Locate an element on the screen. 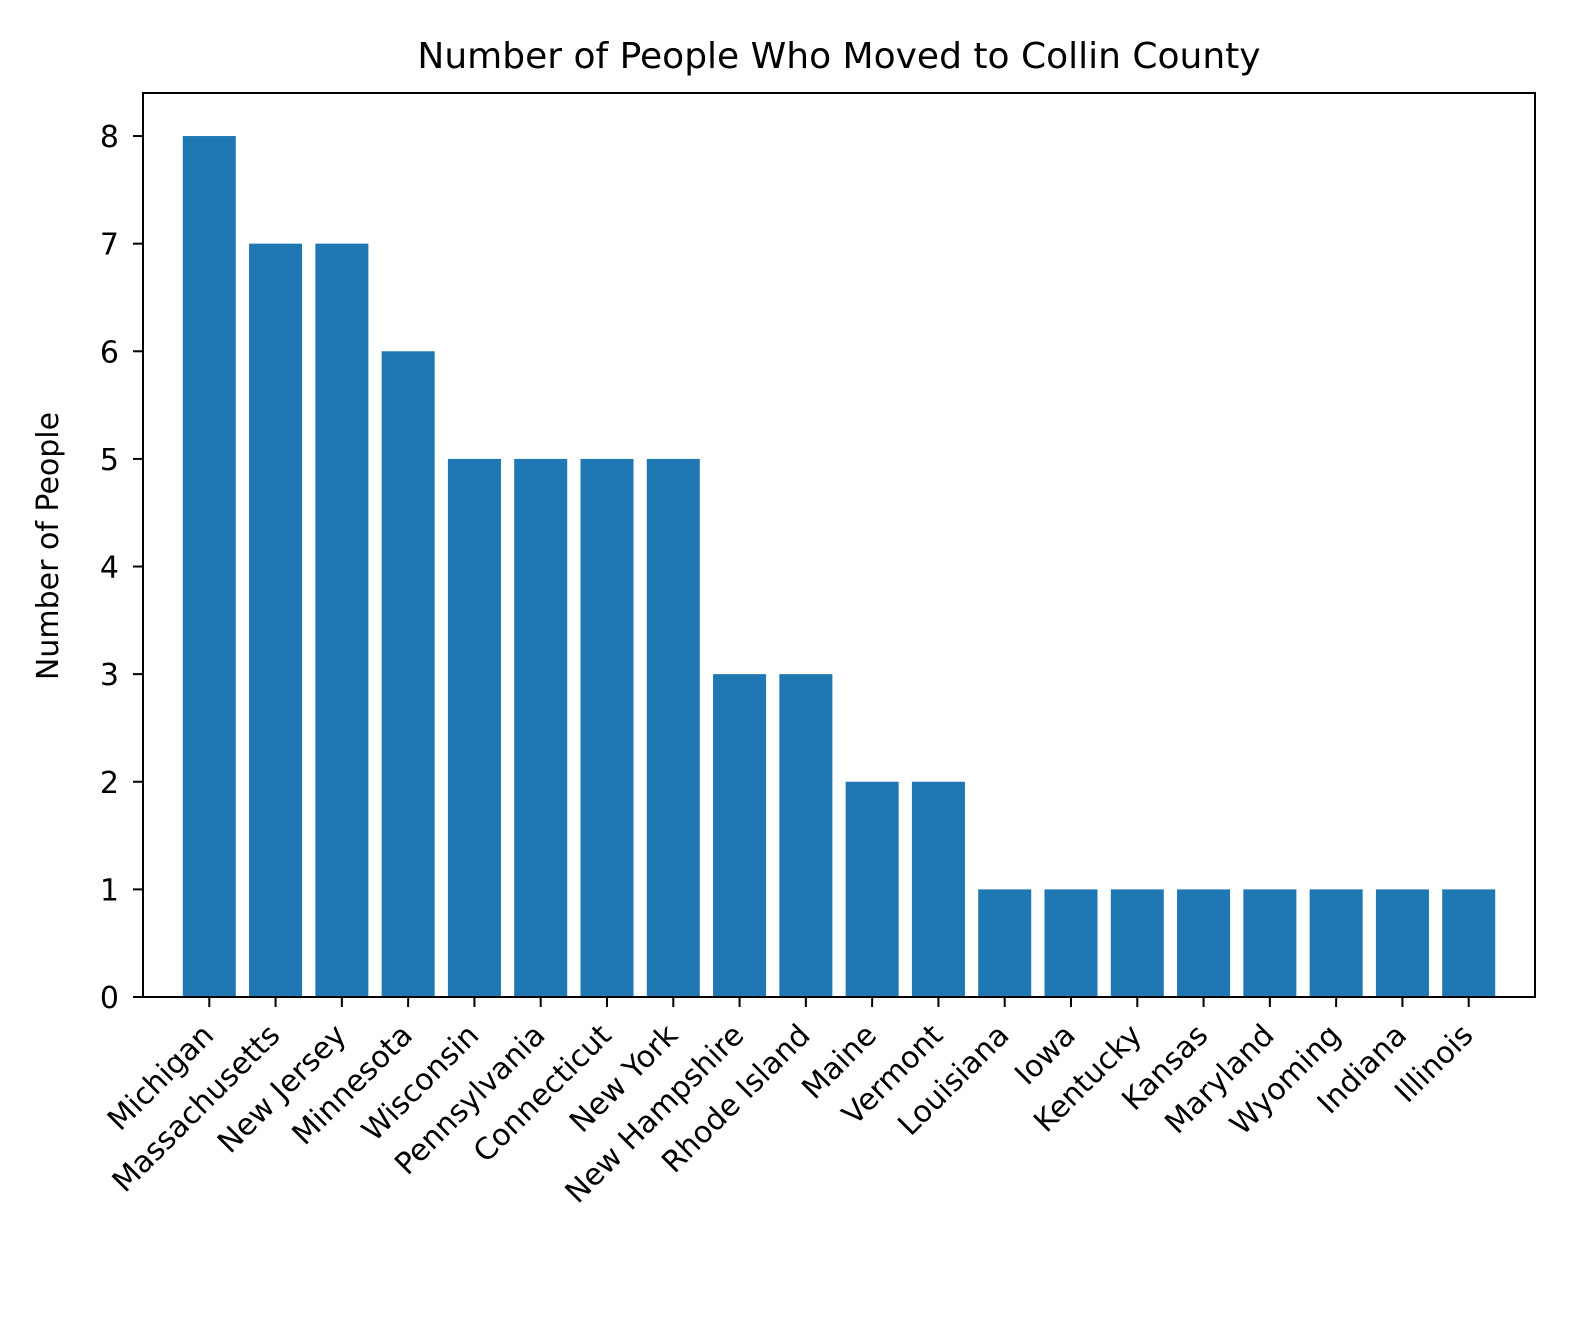  bar-wisconsin is located at coordinates (474, 727).